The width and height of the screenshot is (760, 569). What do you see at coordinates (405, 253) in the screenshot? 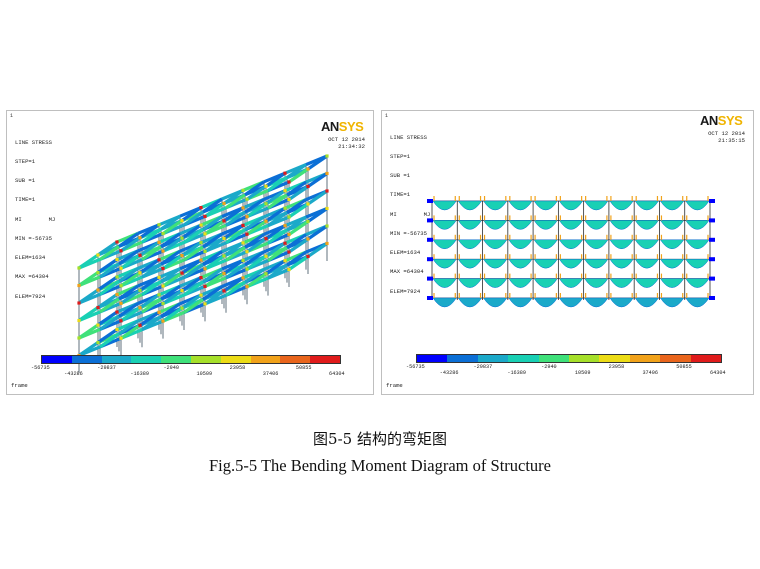
I see `info-line: ELEM=1634` at bounding box center [405, 253].